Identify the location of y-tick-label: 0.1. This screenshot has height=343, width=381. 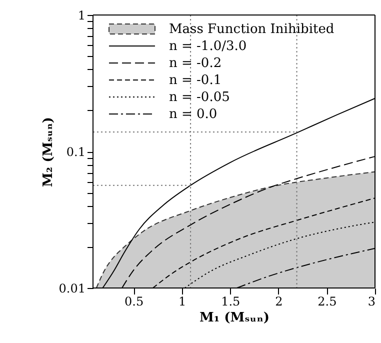
(76, 152).